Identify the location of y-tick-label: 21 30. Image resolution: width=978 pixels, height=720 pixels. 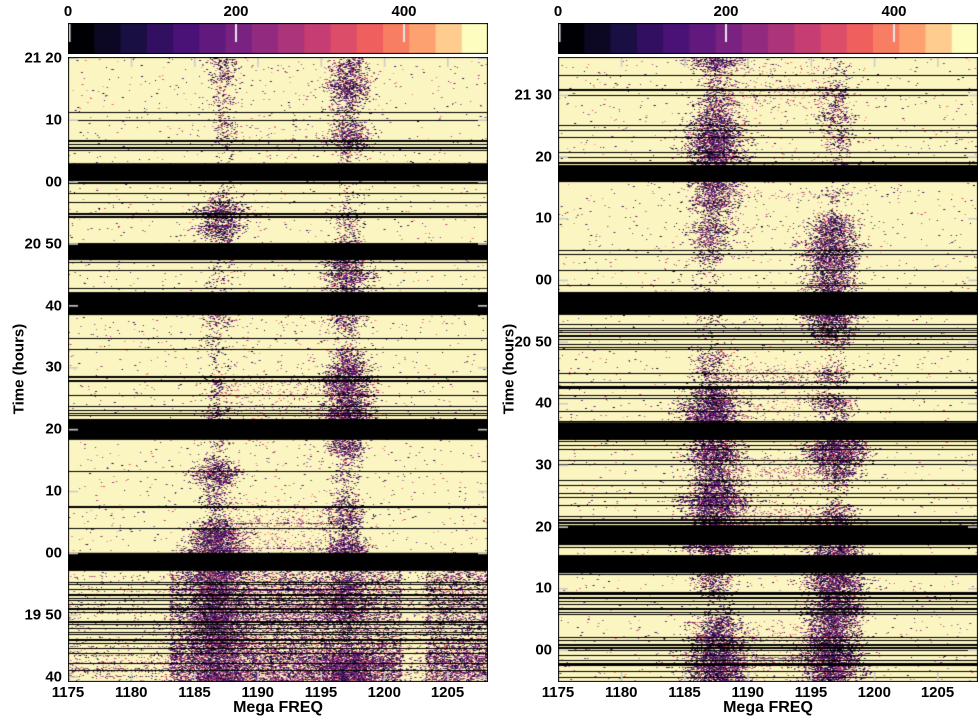
(533, 95).